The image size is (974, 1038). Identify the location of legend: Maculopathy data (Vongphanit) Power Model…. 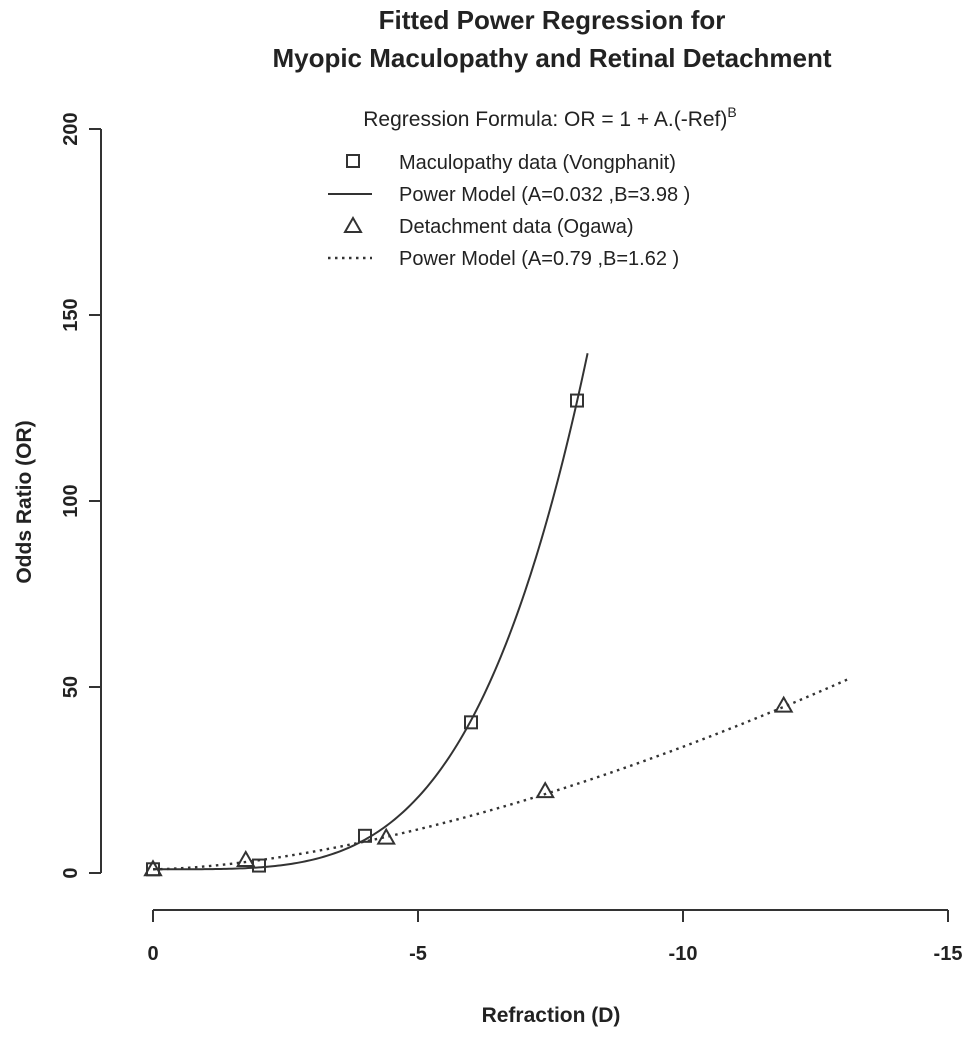
(509, 211).